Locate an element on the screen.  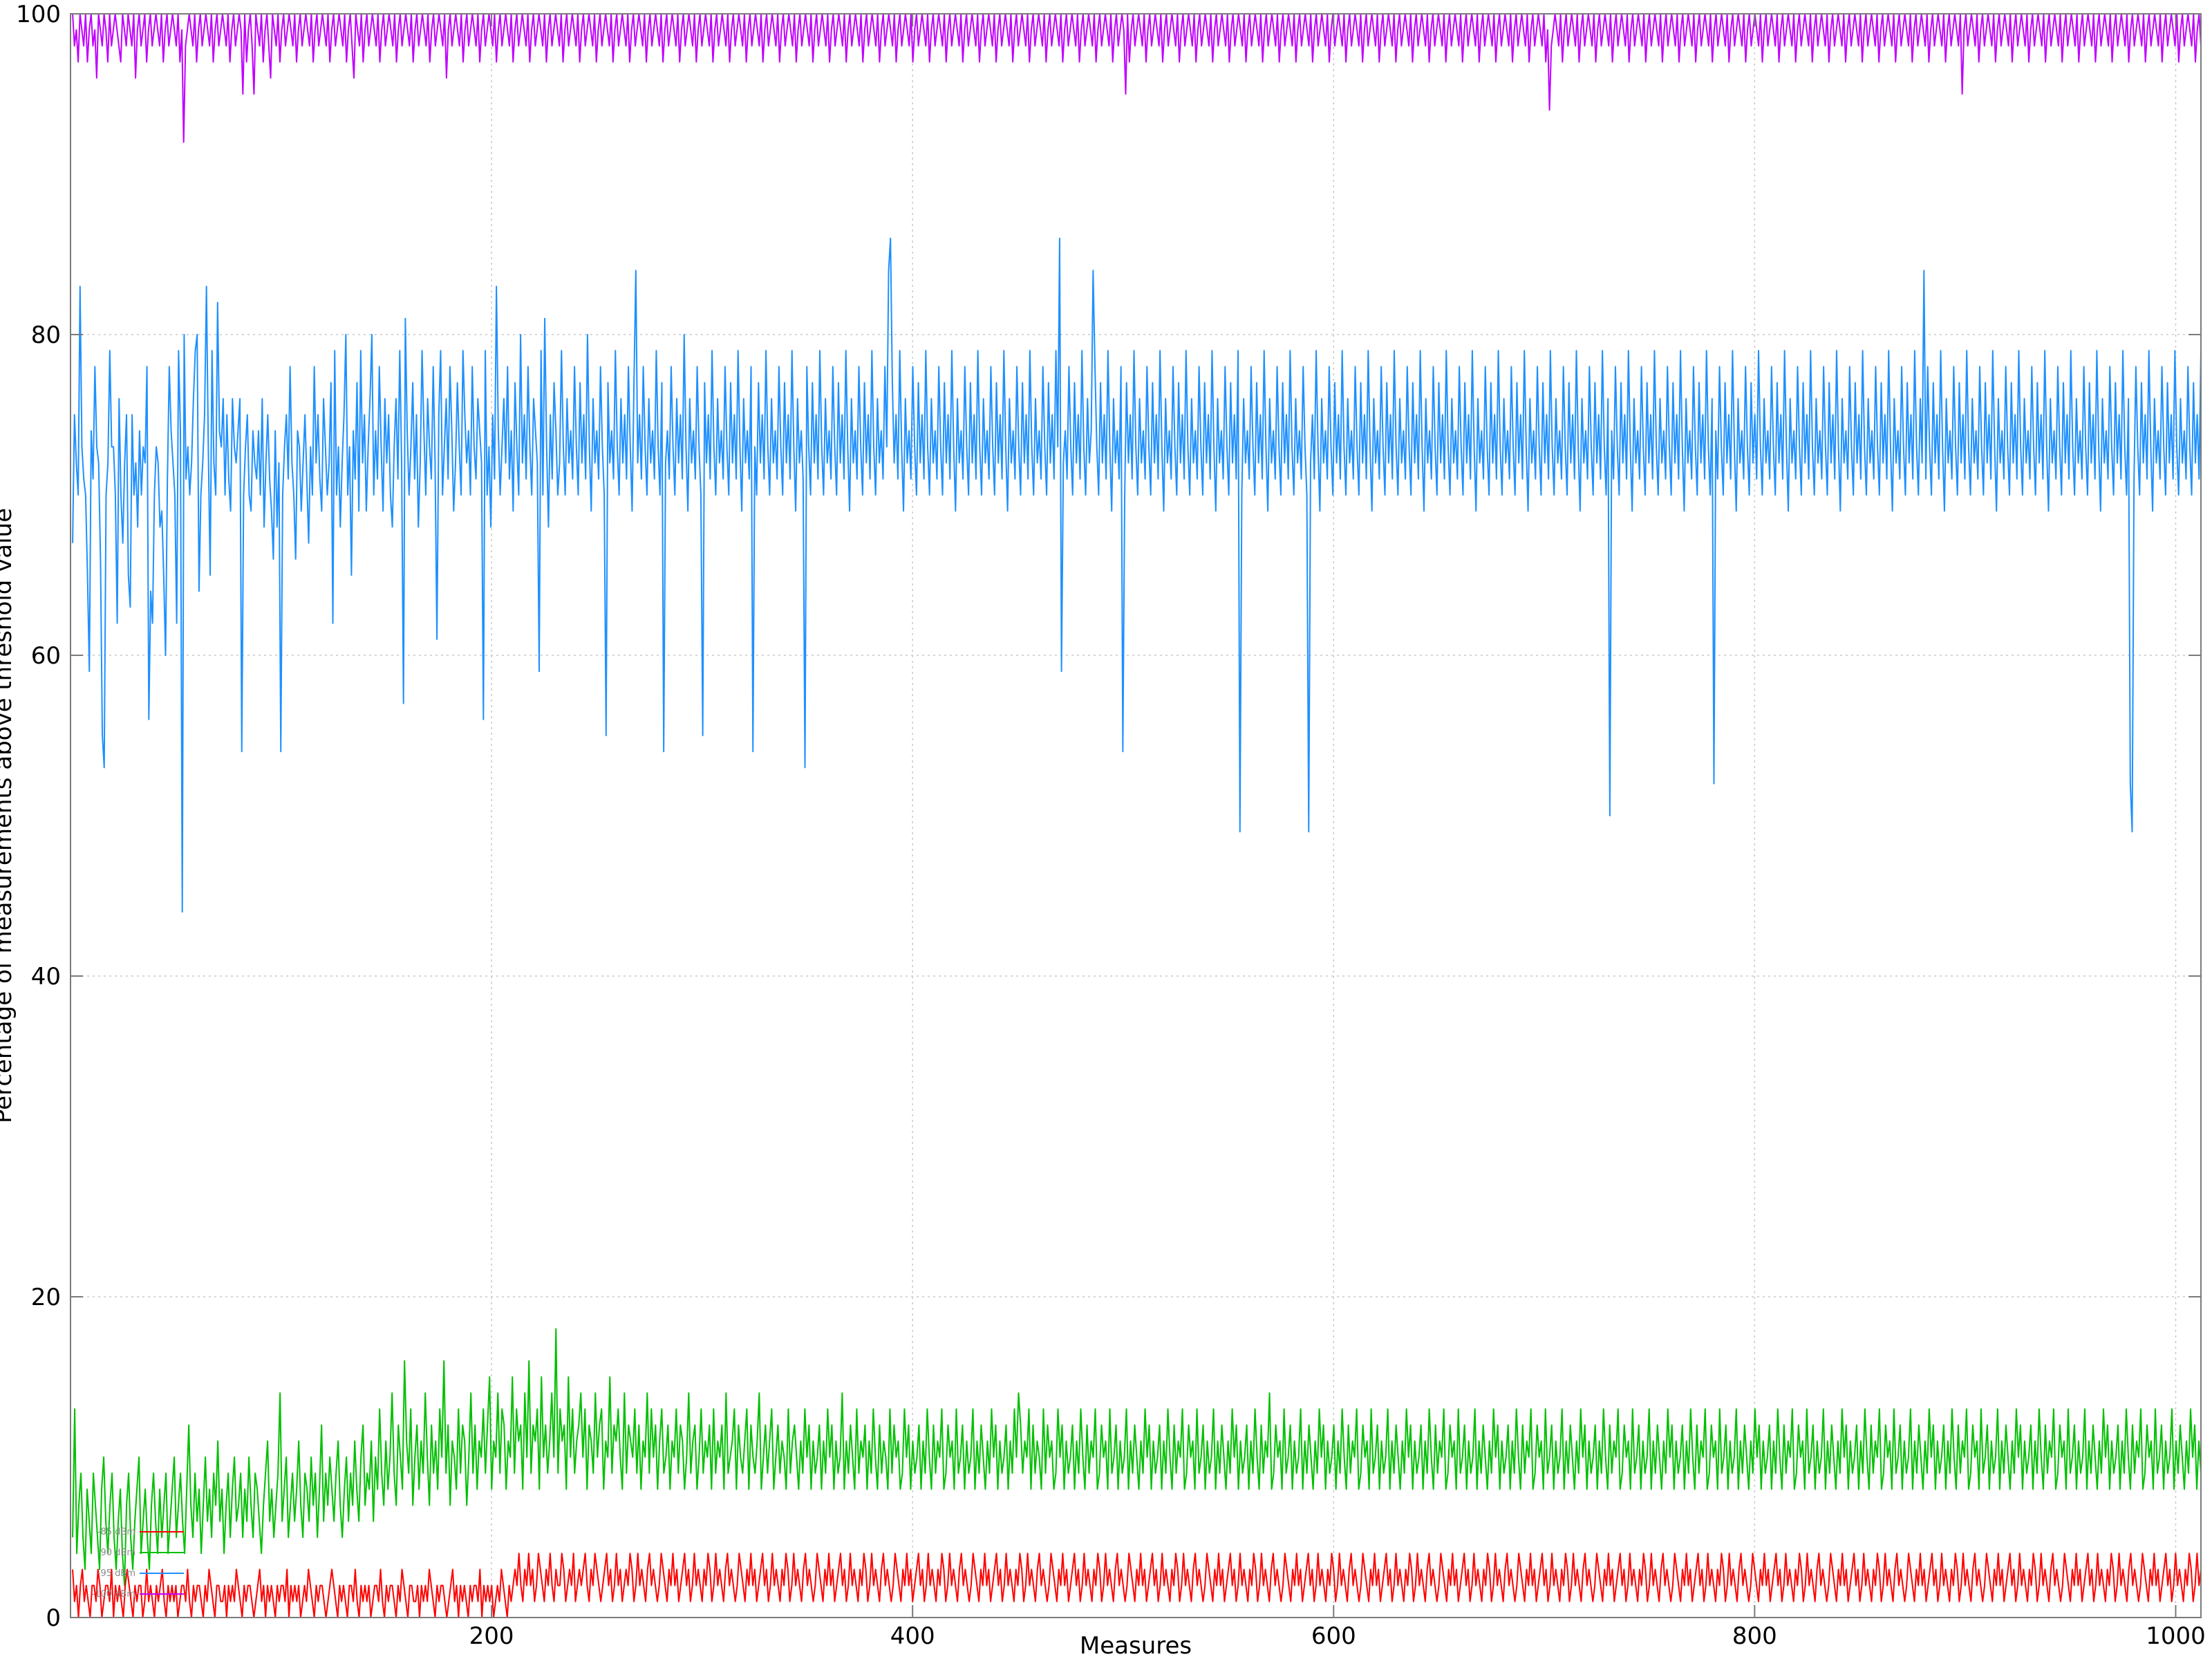
legend-label: -85 dBm is located at coordinates (116, 1532).